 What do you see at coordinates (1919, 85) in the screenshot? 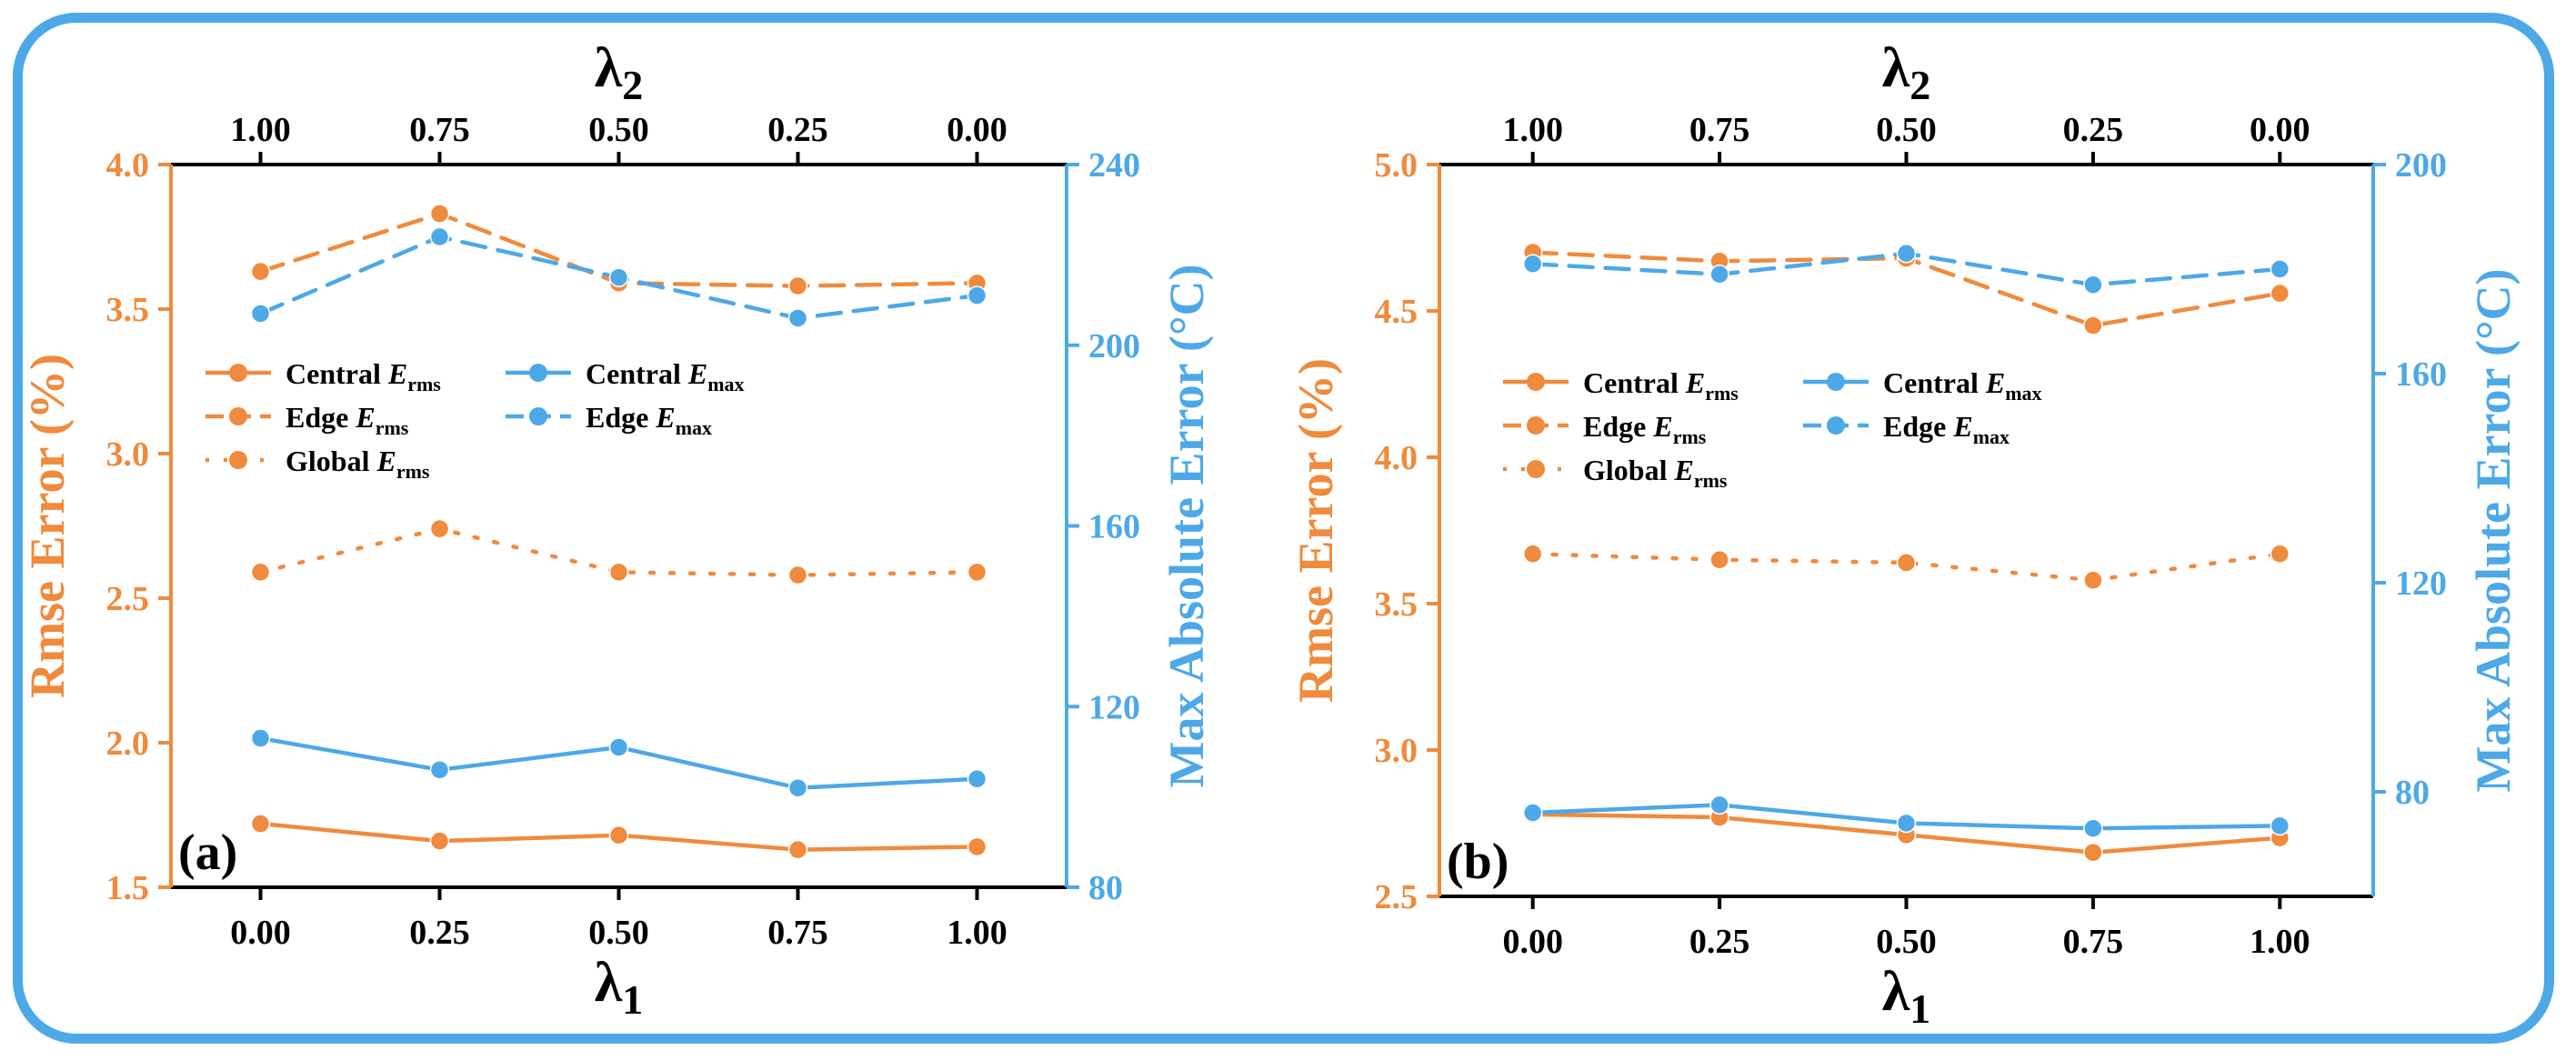
I see `top-axis-title-subscript: 2` at bounding box center [1919, 85].